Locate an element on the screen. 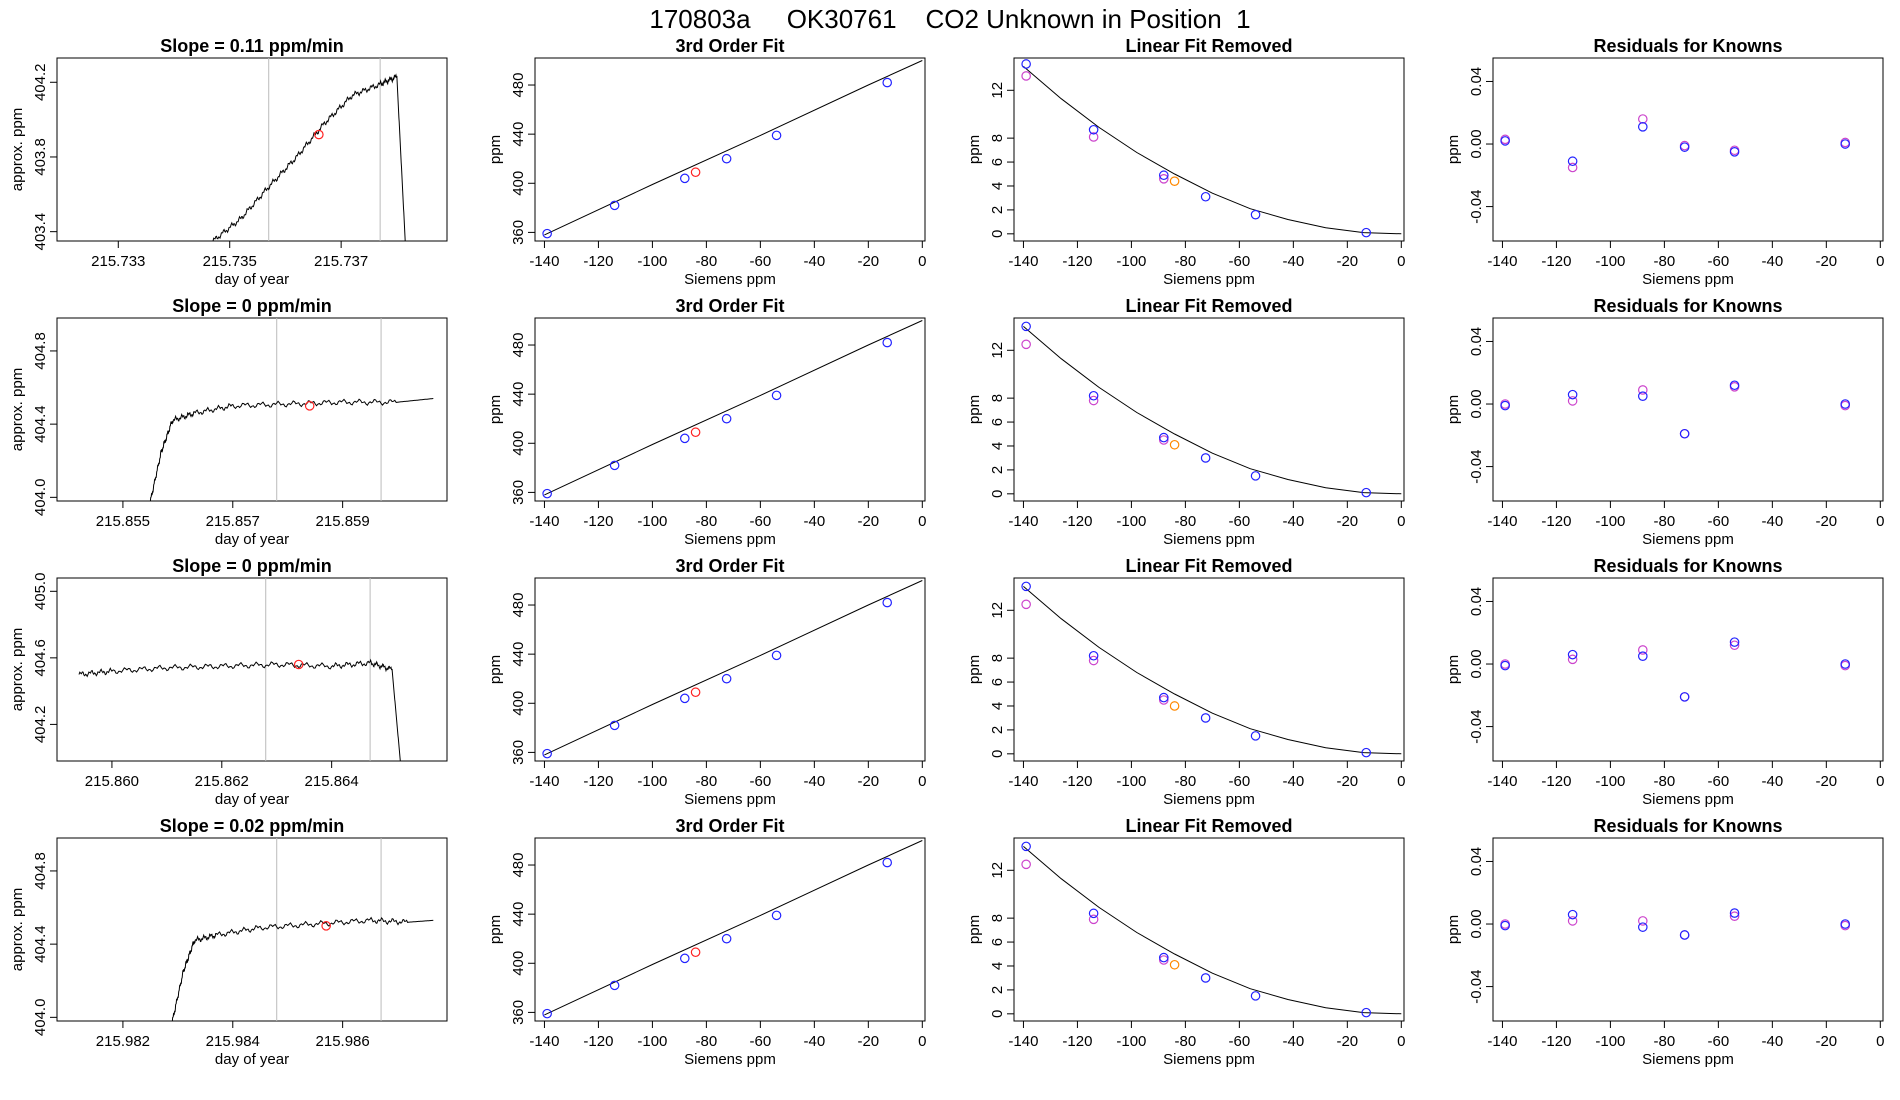 This screenshot has width=1900, height=1100. r3-linear-removed-y-tick-label: 6 is located at coordinates (997, 682).